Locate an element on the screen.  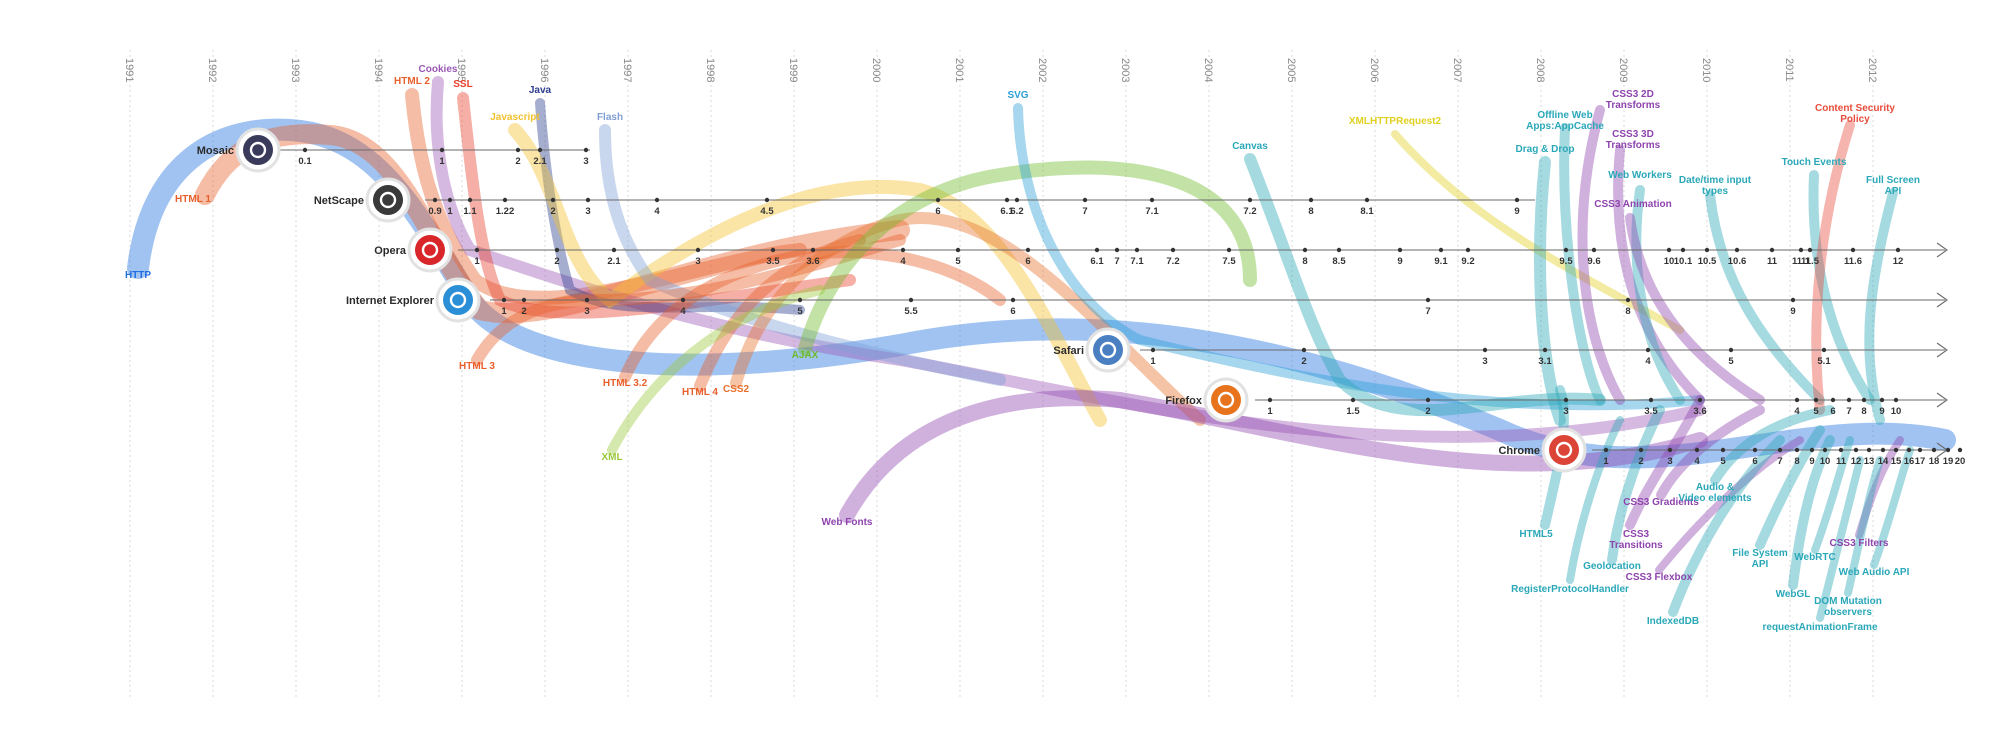
feature-label-drag-drop: Drag & DropDrag & Drop is located at coordinates (1545, 149).